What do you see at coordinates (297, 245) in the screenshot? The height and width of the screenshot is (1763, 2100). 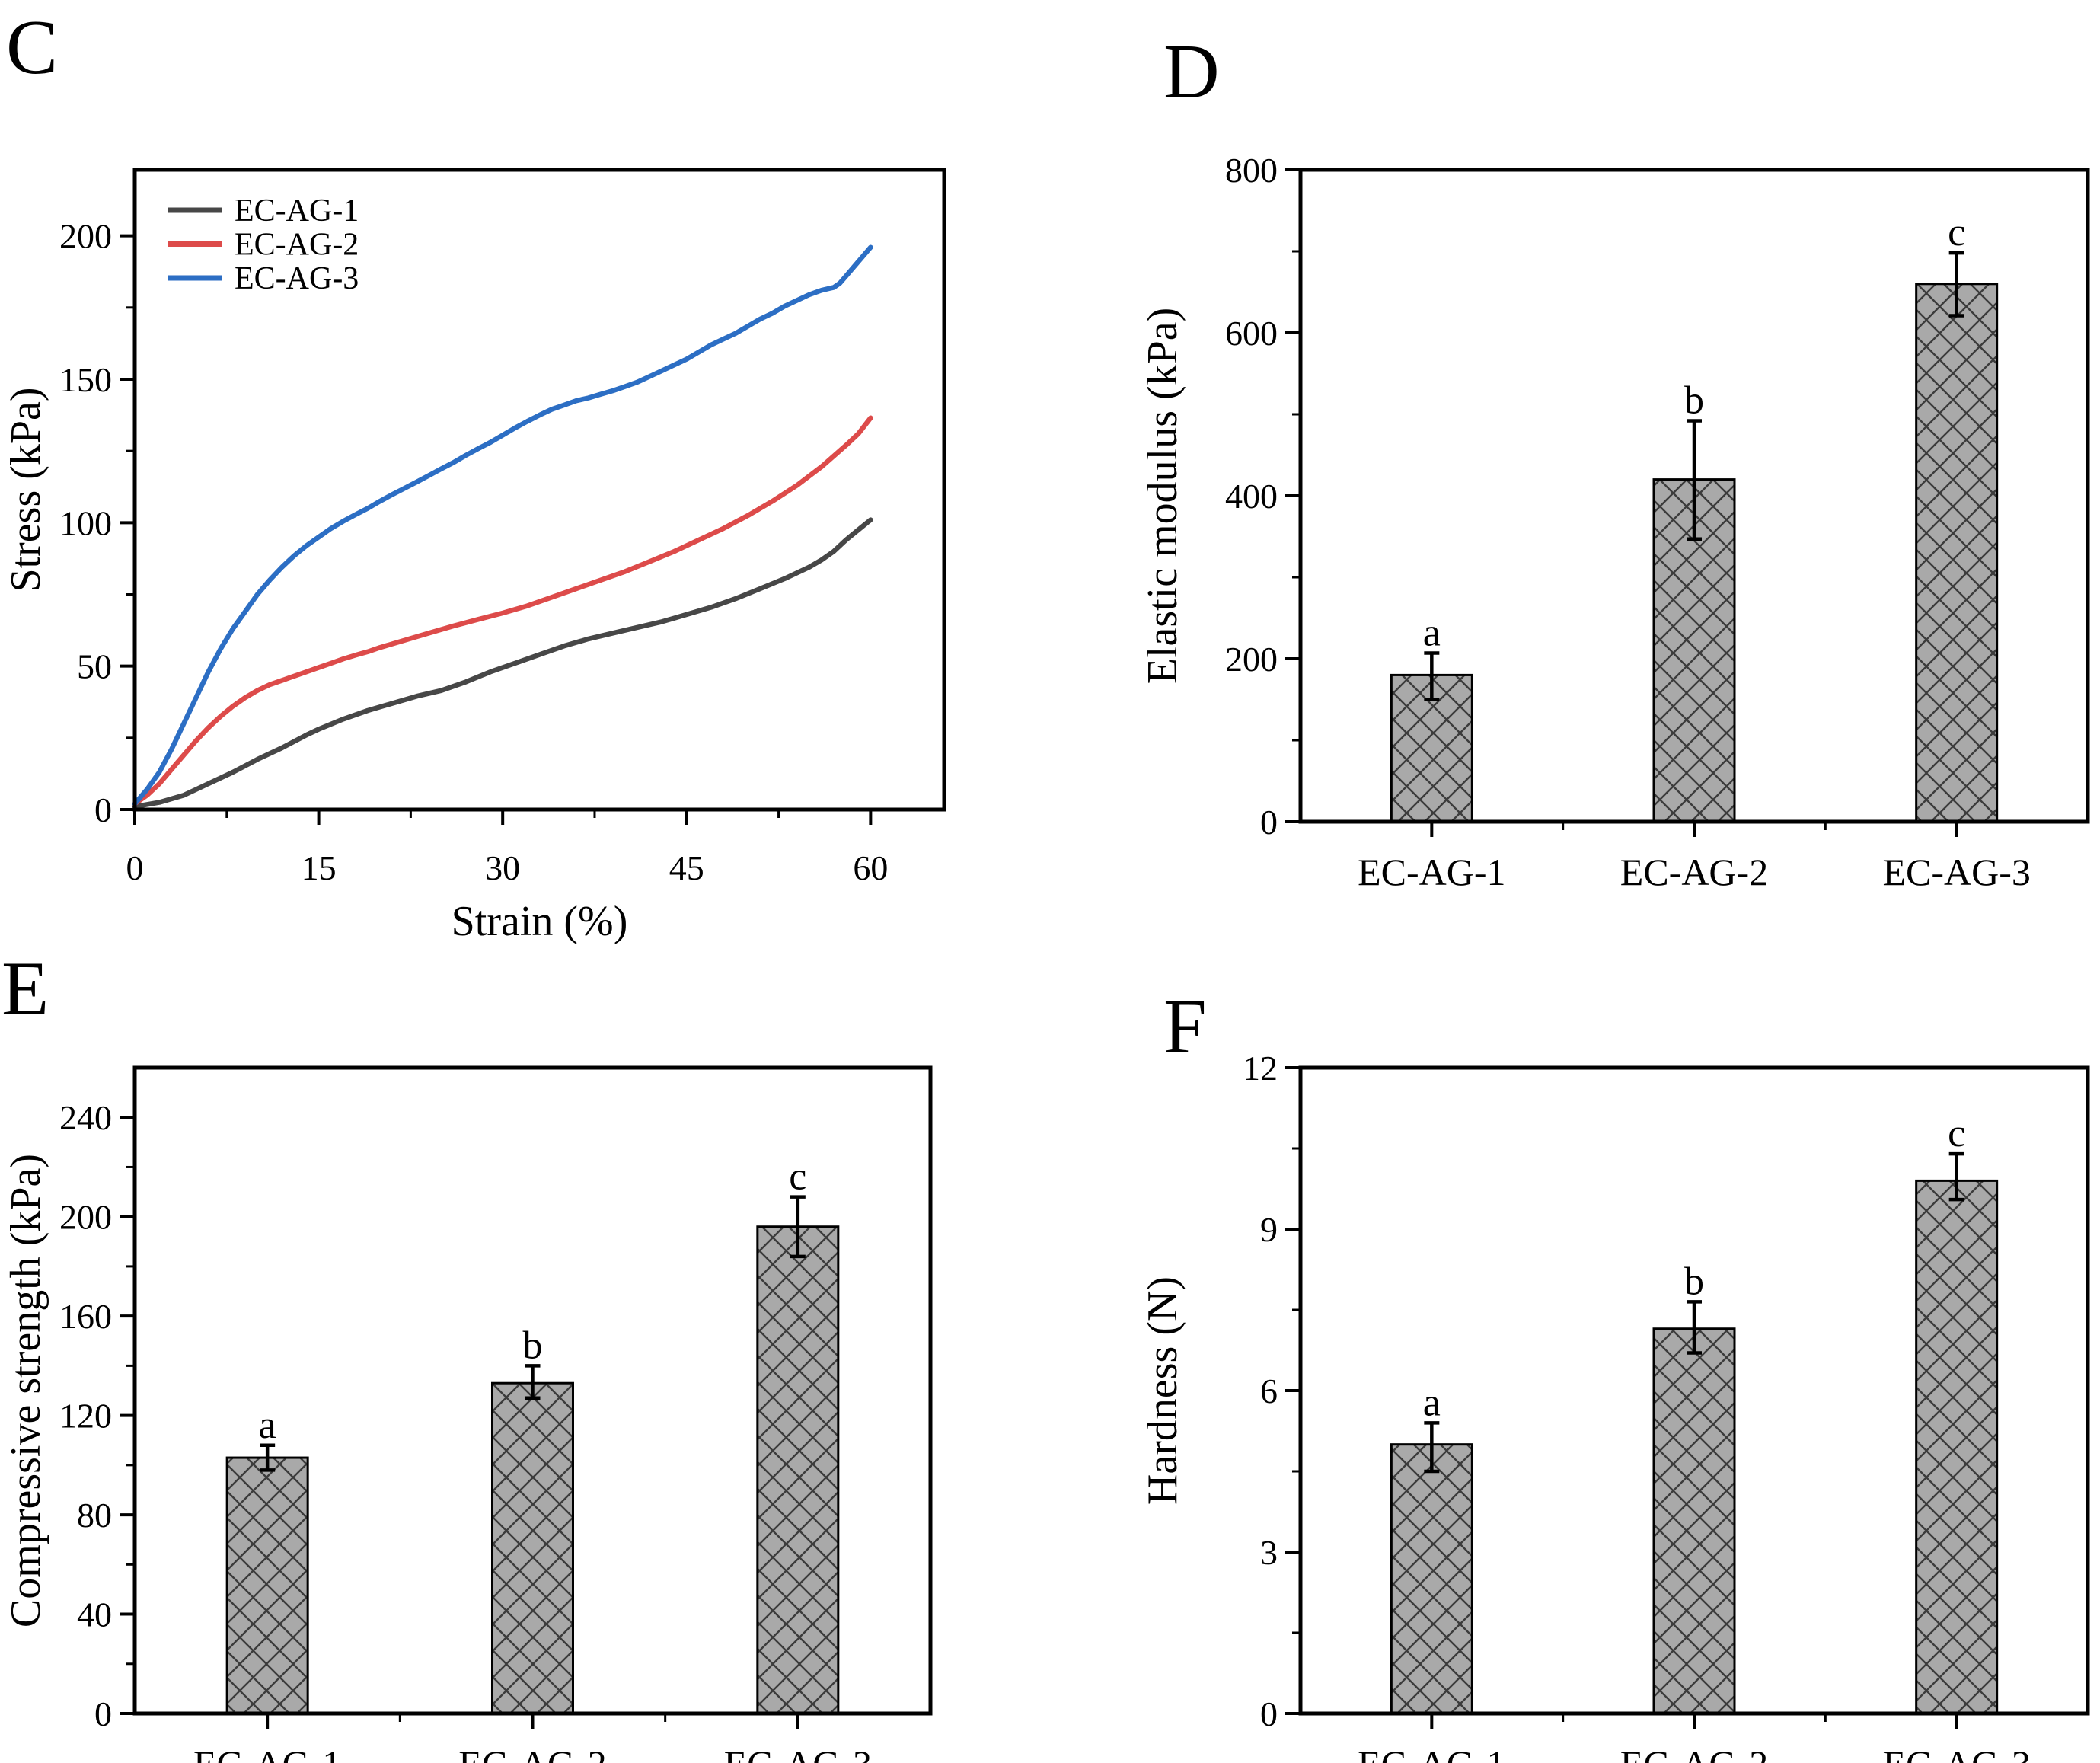 I see `legend-label-EC-AG-2: EC-AG-2` at bounding box center [297, 245].